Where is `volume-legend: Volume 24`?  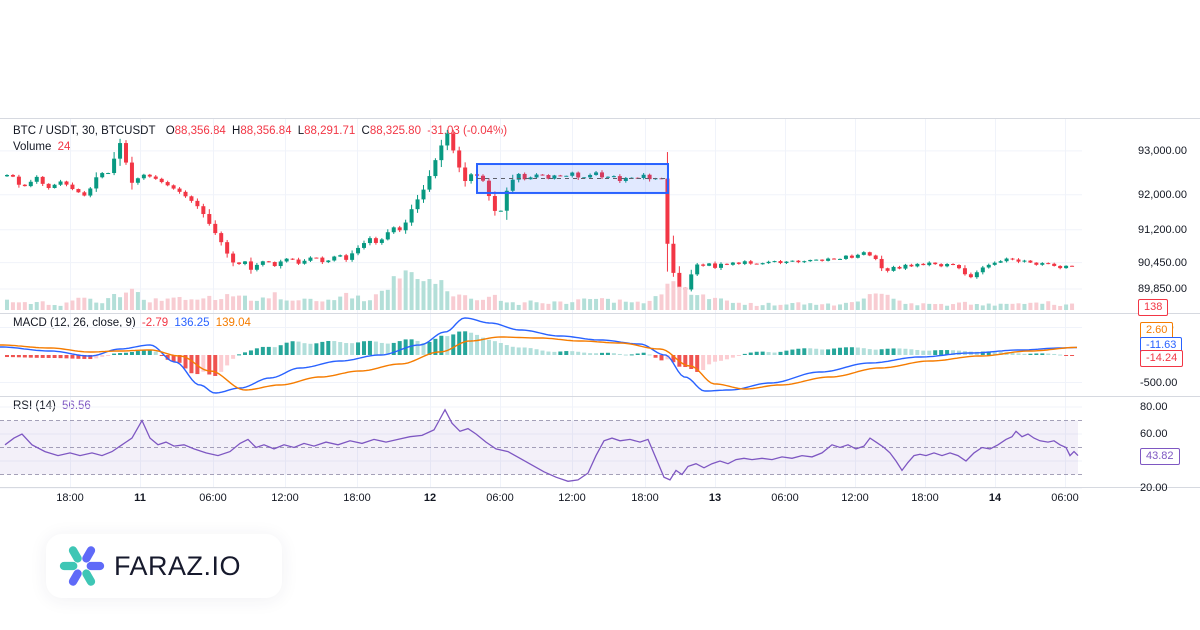 volume-legend: Volume 24 is located at coordinates (43, 147).